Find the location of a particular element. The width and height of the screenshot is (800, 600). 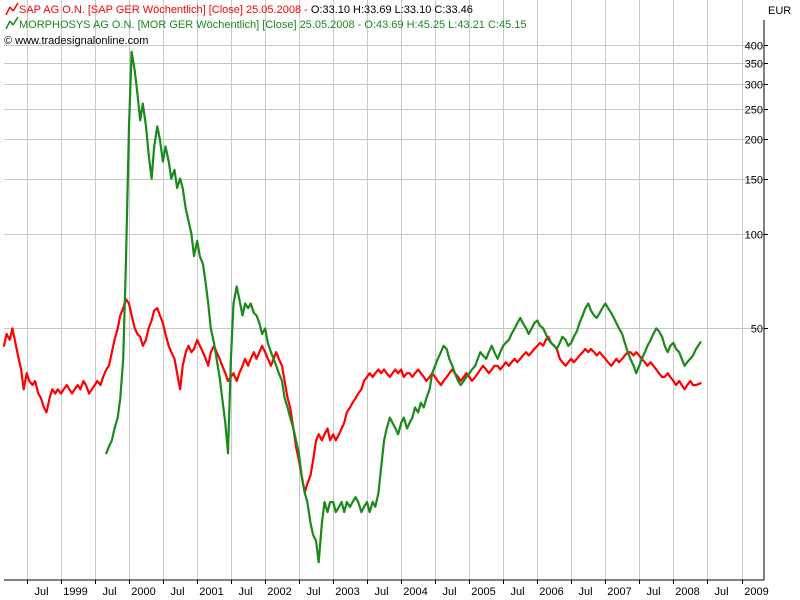

x-tick-label-10: Jul is located at coordinates (381, 592).